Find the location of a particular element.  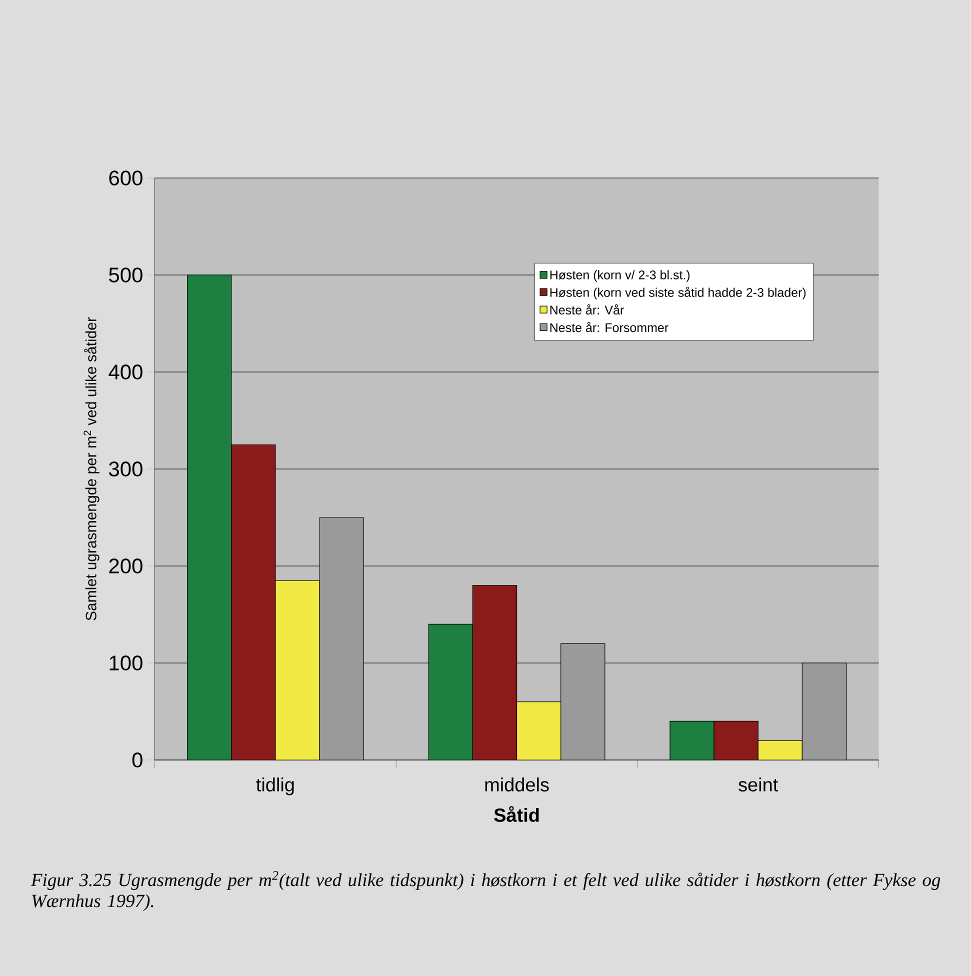

x-tick-label: seint is located at coordinates (758, 785).